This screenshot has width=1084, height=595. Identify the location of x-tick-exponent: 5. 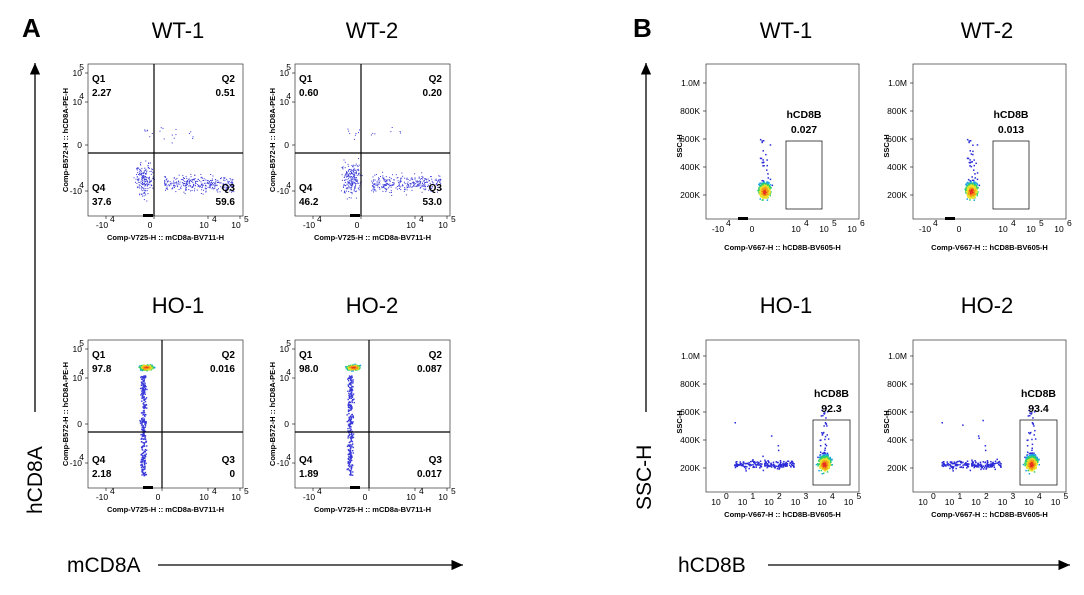
(246, 219).